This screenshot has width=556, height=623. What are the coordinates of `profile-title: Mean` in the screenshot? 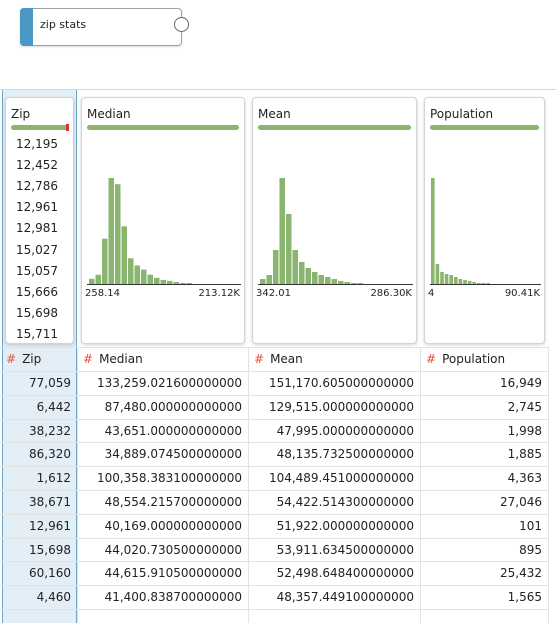 It's located at (274, 114).